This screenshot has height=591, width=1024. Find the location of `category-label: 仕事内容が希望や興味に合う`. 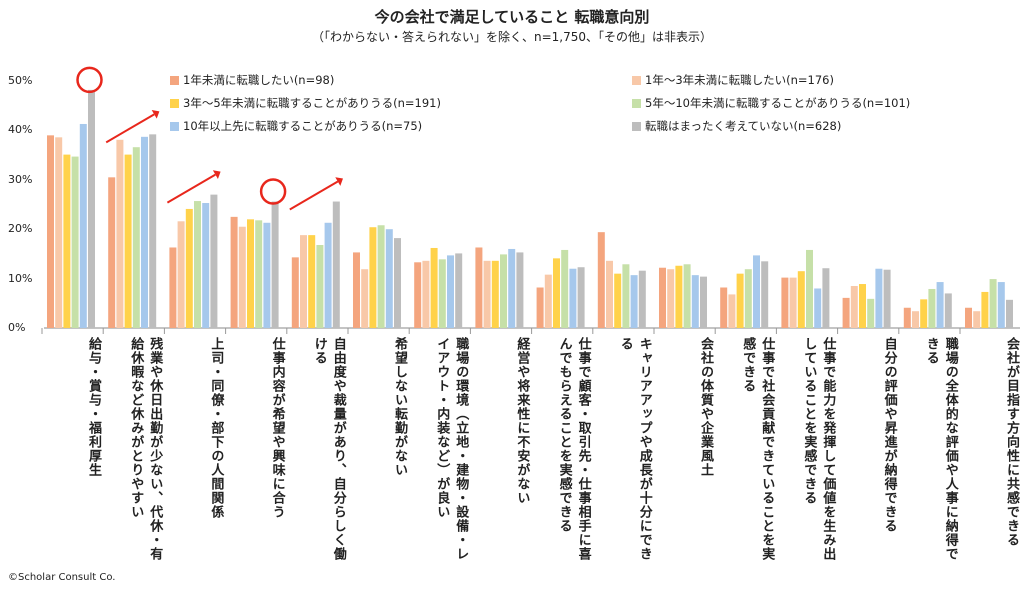

category-label: 仕事内容が希望や興味に合う is located at coordinates (277, 428).